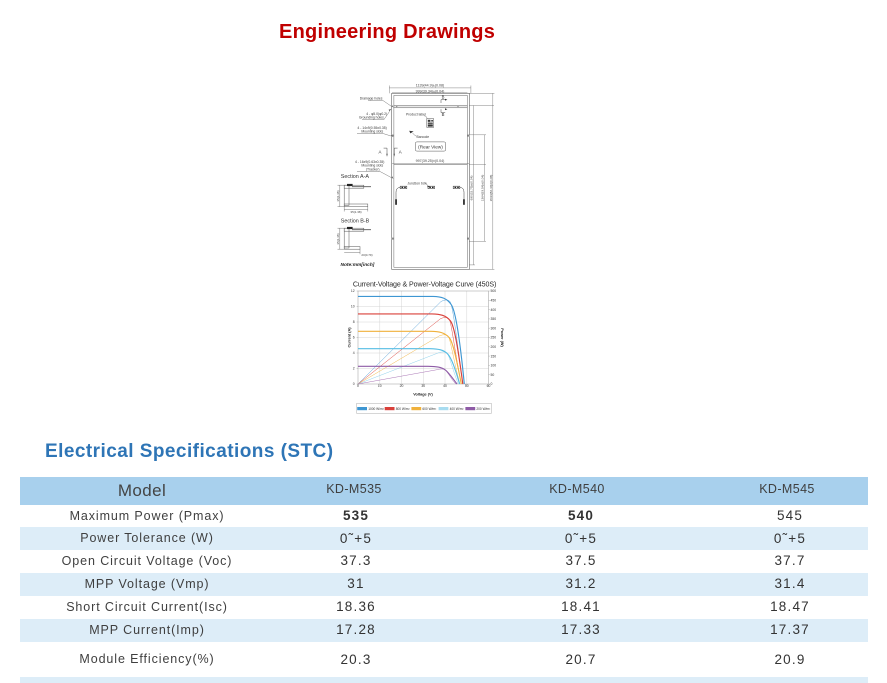 The height and width of the screenshot is (683, 887). What do you see at coordinates (494, 301) in the screenshot?
I see `svg-text: 450` at bounding box center [494, 301].